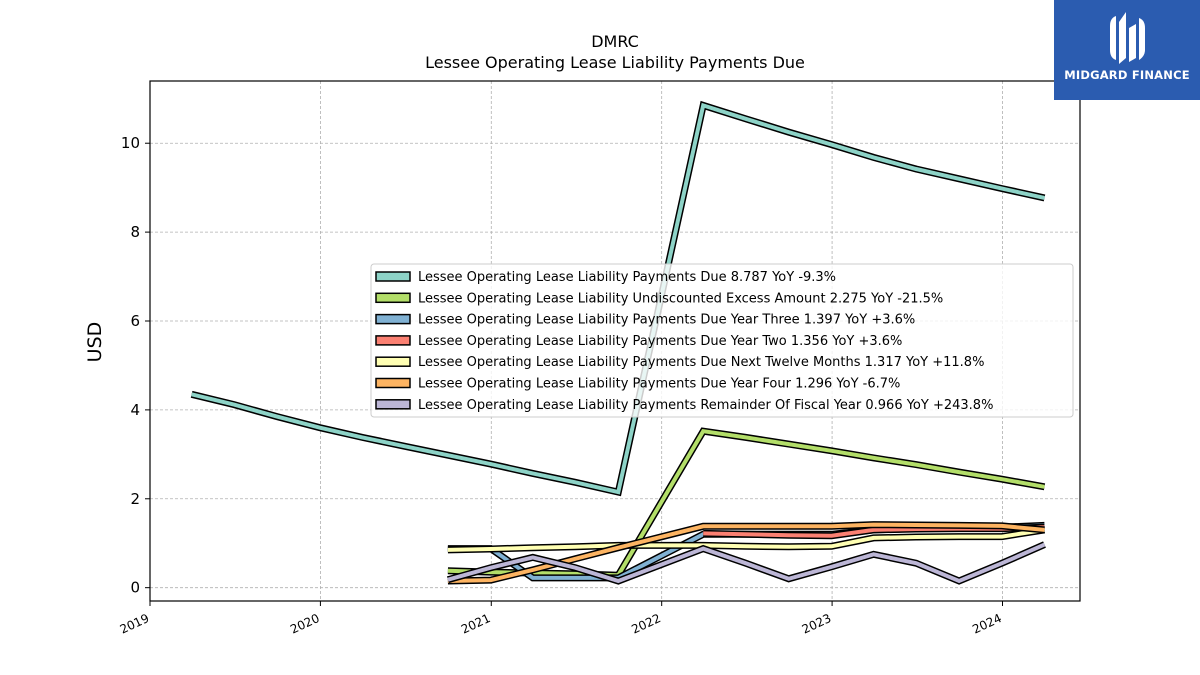 The width and height of the screenshot is (1200, 675). Describe the element at coordinates (135, 321) in the screenshot. I see `y-tick-label: 6` at that location.